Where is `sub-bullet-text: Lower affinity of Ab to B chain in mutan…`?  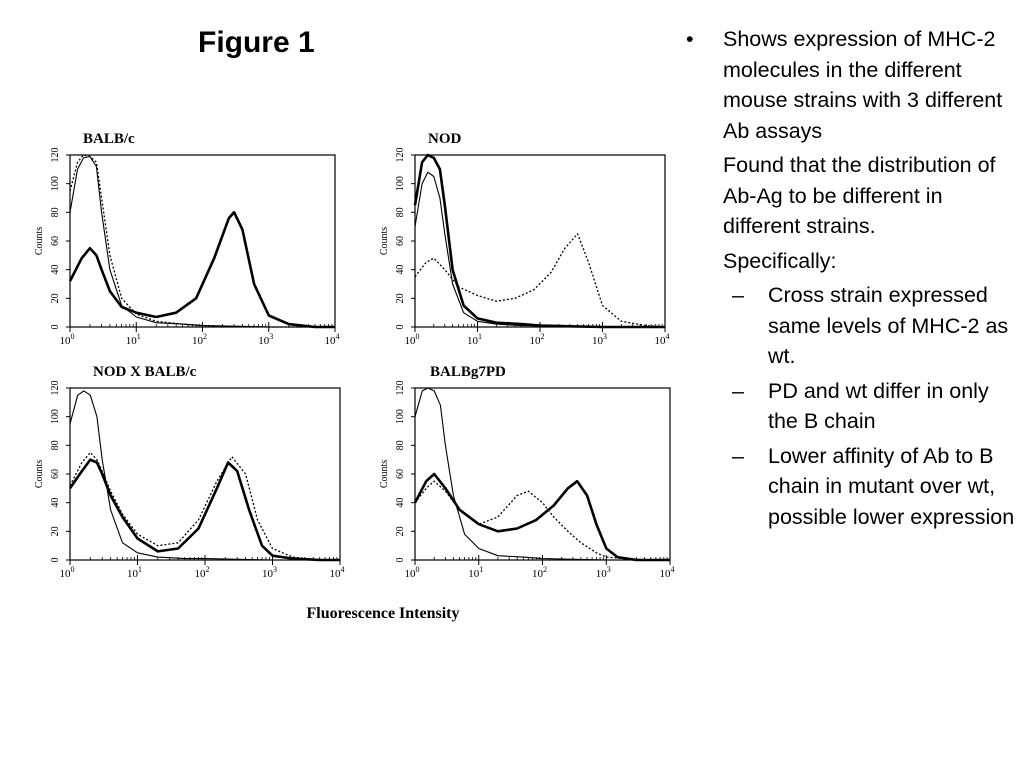
sub-bullet-text: Lower affinity of Ab to B chain in mutan… is located at coordinates (891, 486).